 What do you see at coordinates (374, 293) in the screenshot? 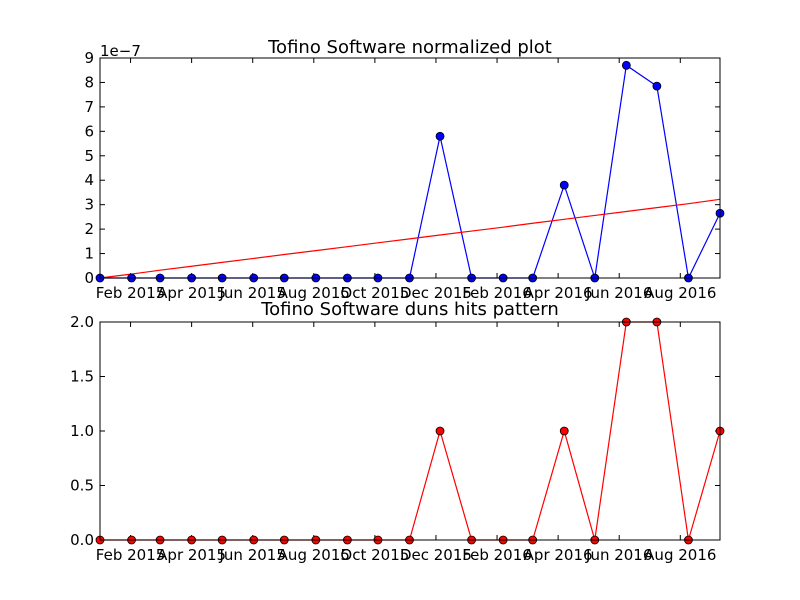
I see `top-chart-xtick-label: Oct 2015` at bounding box center [374, 293].